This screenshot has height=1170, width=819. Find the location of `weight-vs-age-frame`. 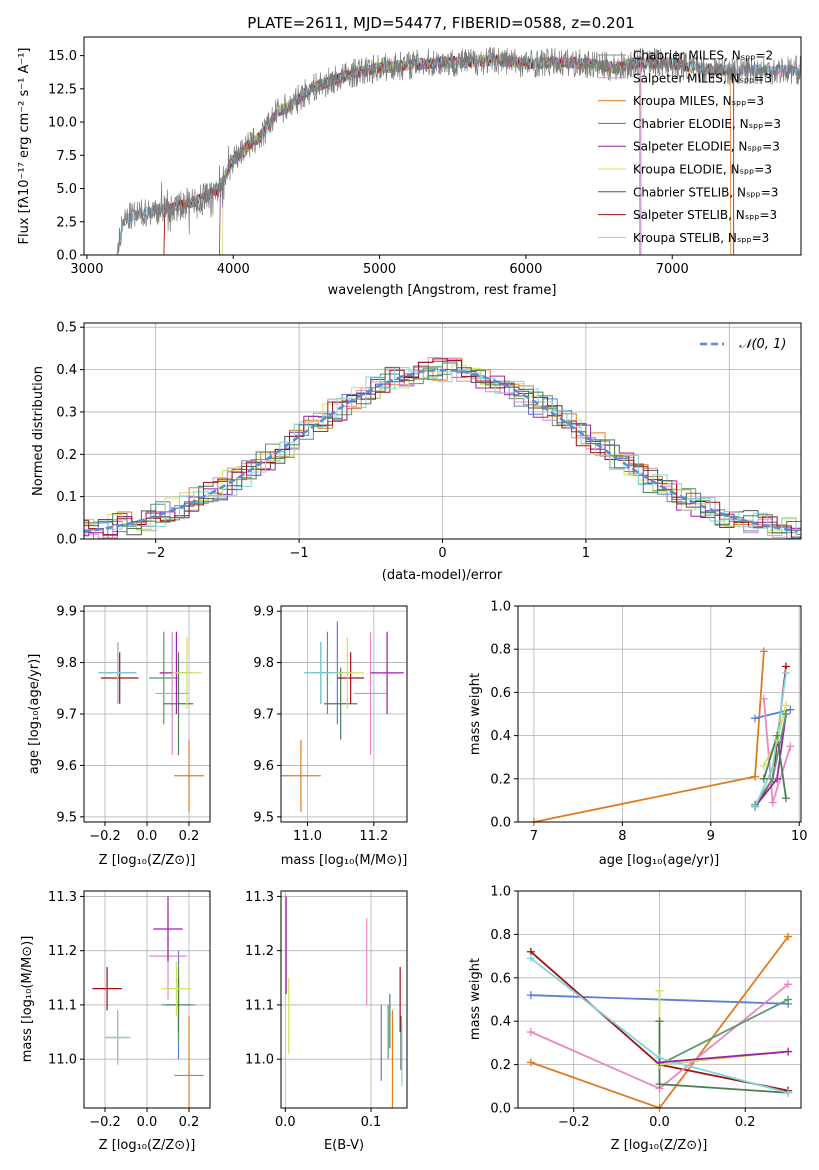

weight-vs-age-frame is located at coordinates (659, 714).